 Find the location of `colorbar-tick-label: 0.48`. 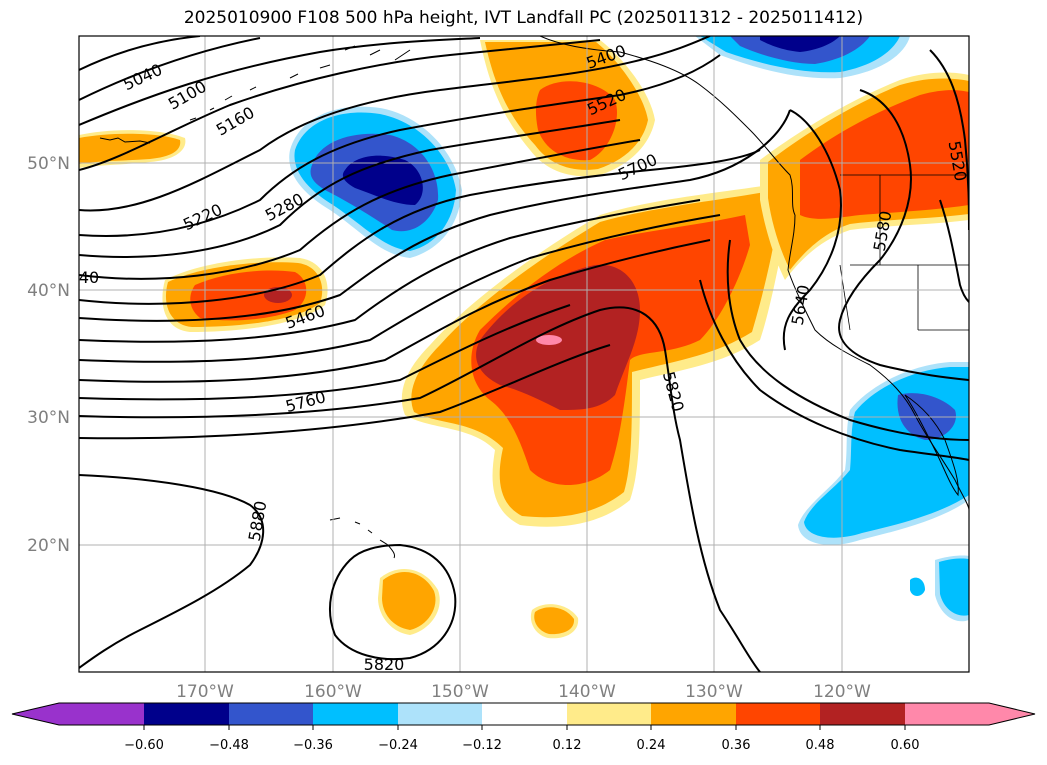

colorbar-tick-label: 0.48 is located at coordinates (820, 745).